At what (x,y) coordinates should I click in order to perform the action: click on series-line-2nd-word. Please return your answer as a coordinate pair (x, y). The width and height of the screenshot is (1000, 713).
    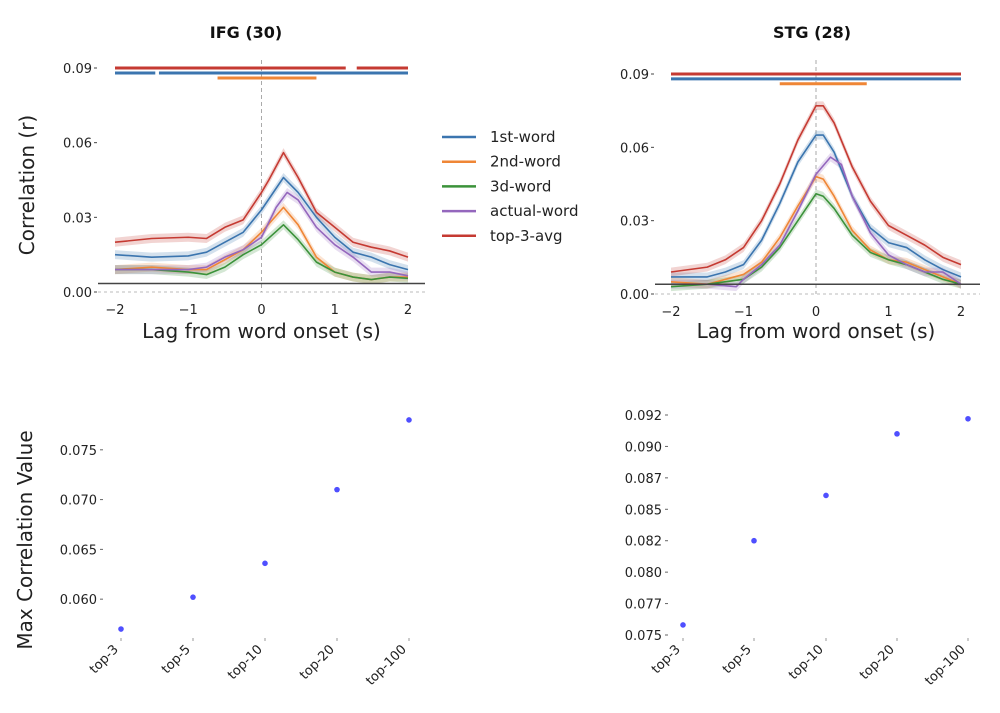
    Looking at the image, I should click on (816, 230).